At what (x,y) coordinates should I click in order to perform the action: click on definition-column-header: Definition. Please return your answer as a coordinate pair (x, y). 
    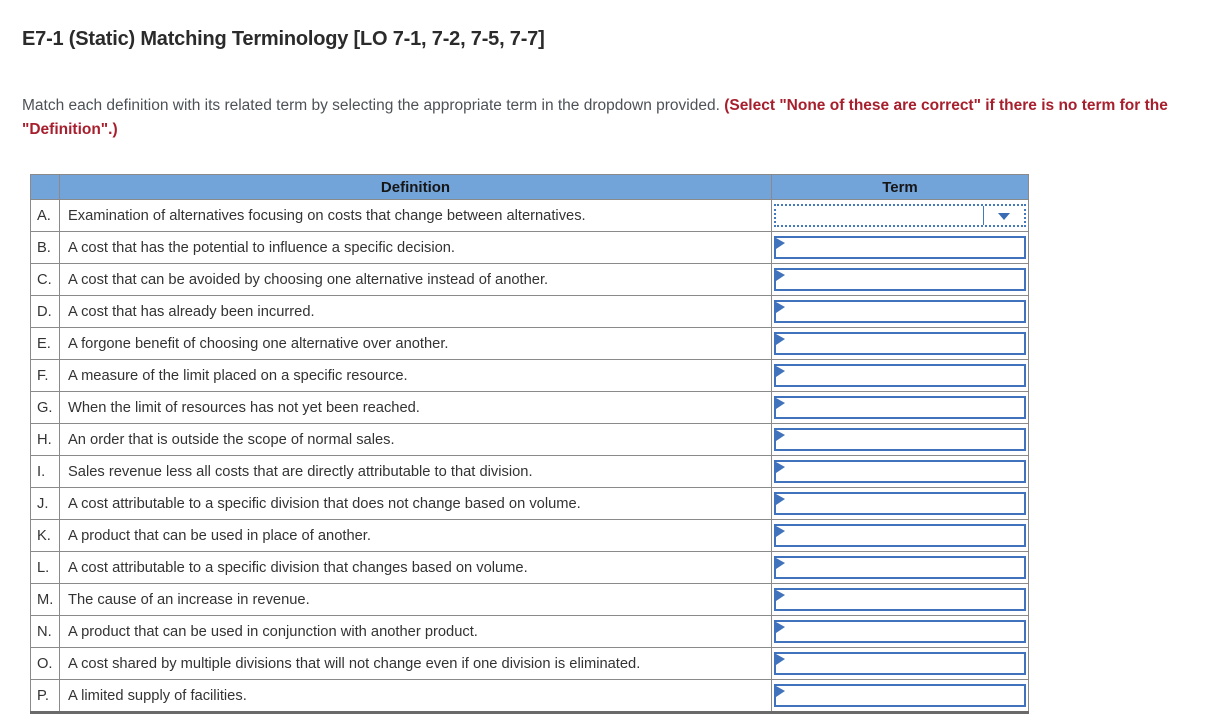
    Looking at the image, I should click on (415, 187).